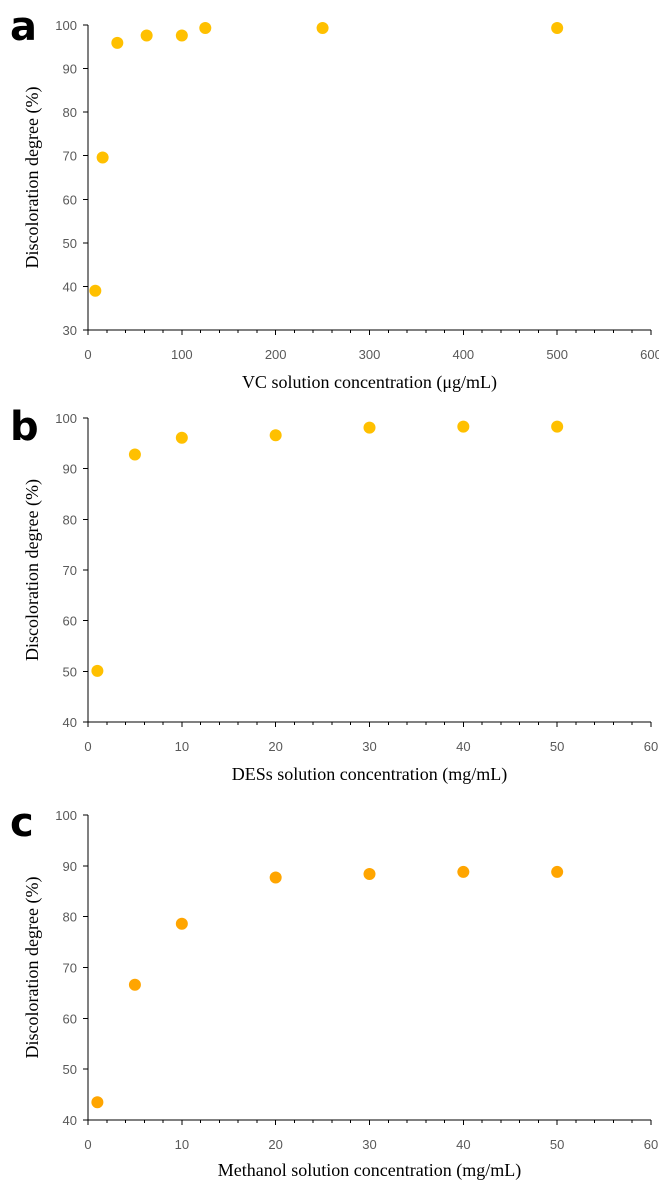  I want to click on x-tick-label: 200, so click(276, 354).